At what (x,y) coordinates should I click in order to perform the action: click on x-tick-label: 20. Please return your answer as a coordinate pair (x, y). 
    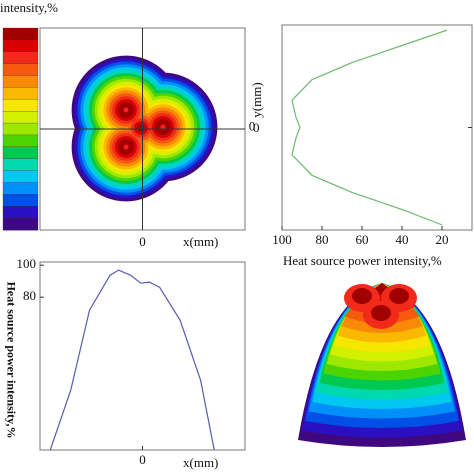
    Looking at the image, I should click on (442, 239).